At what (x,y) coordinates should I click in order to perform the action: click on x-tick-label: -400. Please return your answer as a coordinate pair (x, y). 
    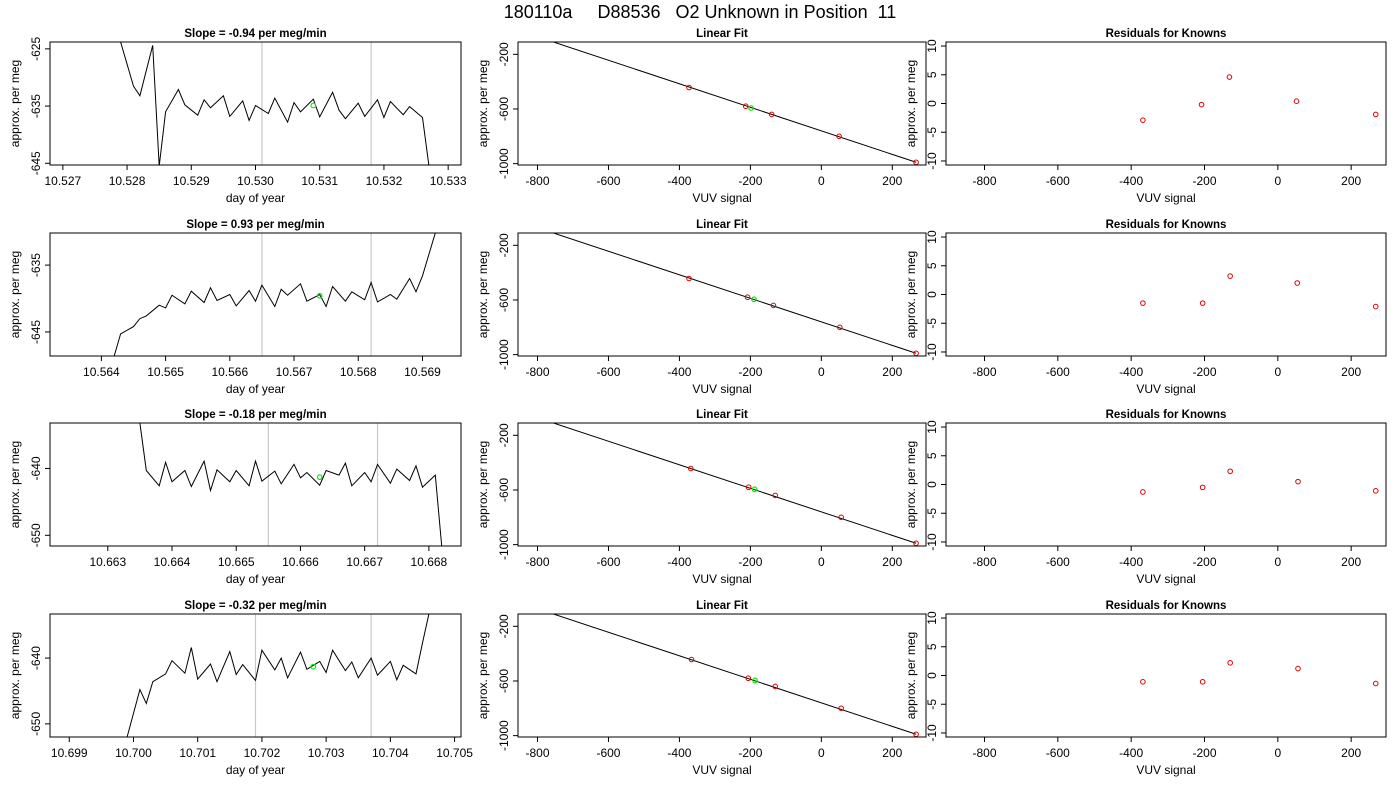
    Looking at the image, I should click on (1131, 181).